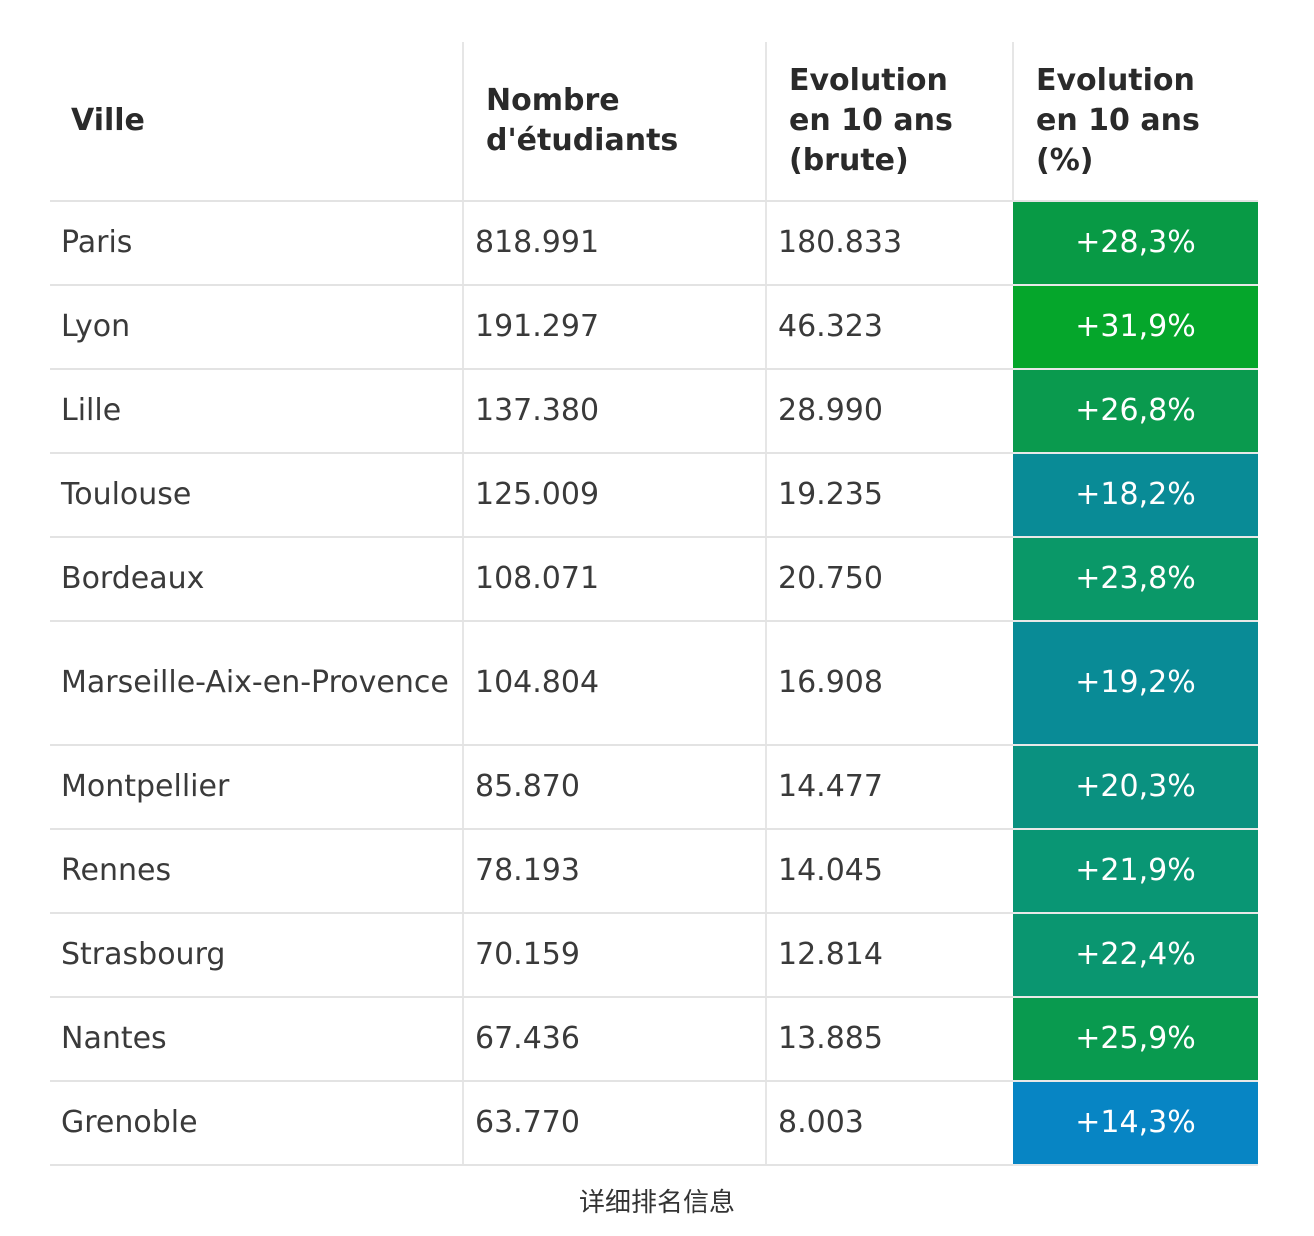 This screenshot has height=1236, width=1314. What do you see at coordinates (256, 1123) in the screenshot?
I see `cell-city: Grenoble` at bounding box center [256, 1123].